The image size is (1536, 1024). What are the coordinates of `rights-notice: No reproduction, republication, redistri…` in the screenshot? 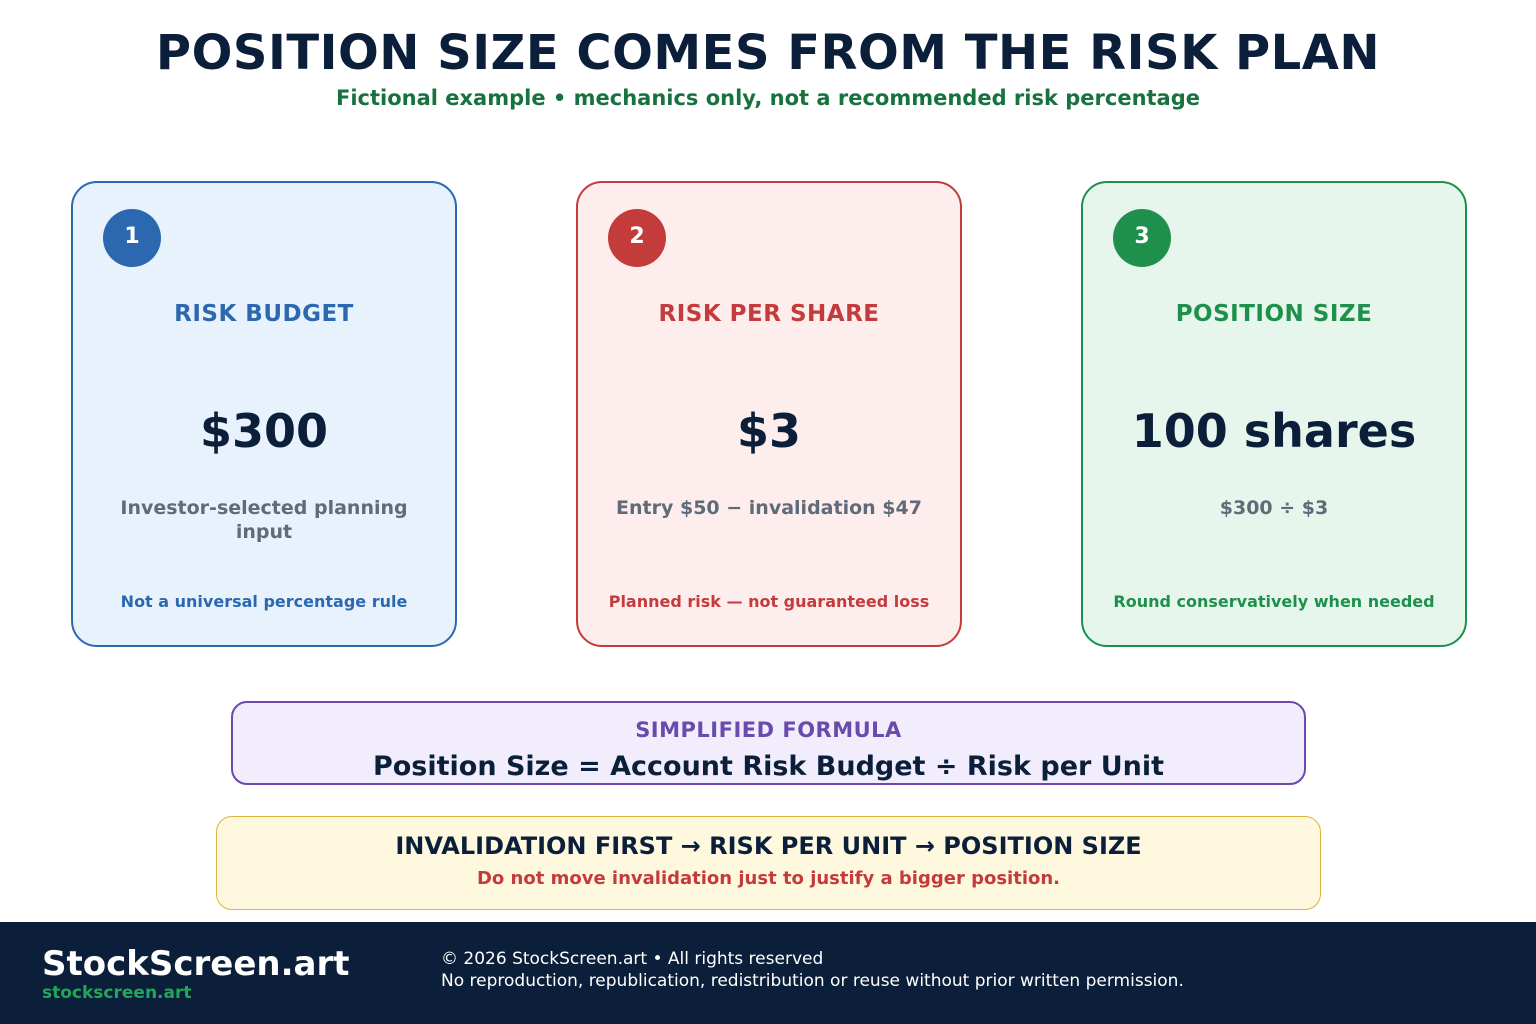 It's located at (812, 981).